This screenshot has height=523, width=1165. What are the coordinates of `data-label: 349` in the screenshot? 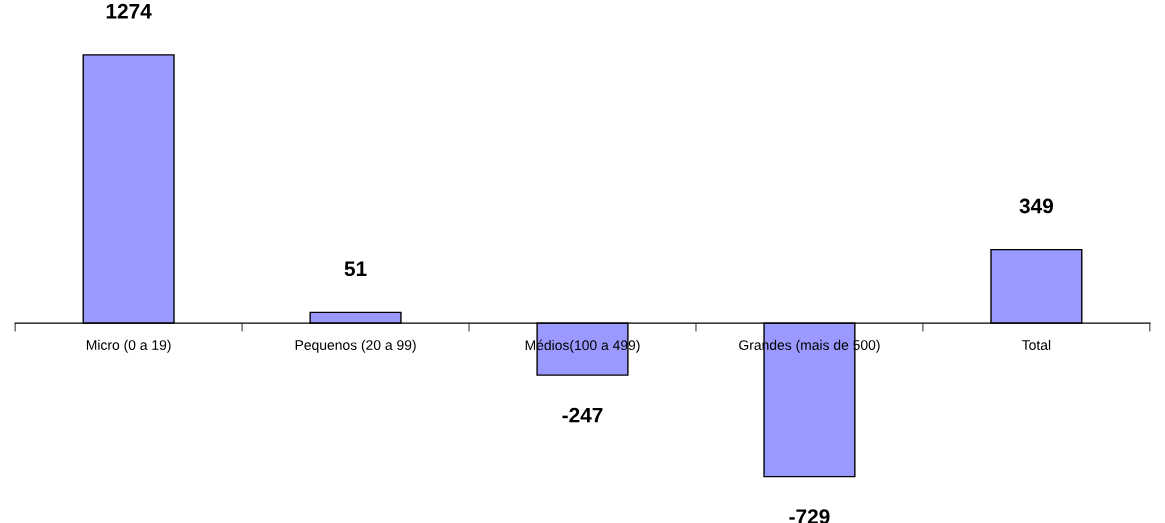 It's located at (1036, 206).